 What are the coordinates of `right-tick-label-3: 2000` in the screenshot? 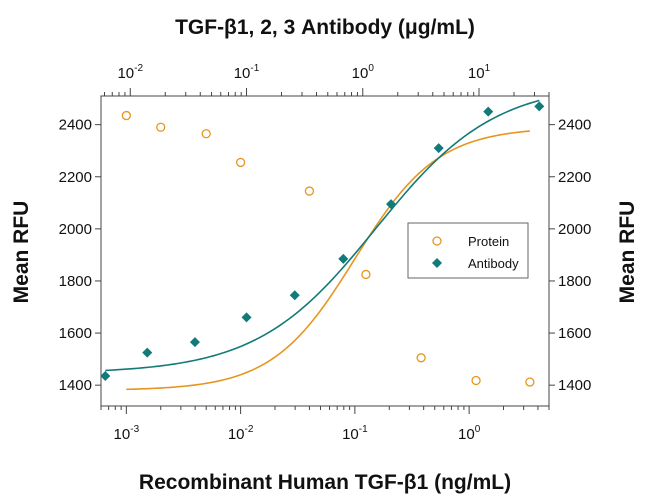 It's located at (574, 229).